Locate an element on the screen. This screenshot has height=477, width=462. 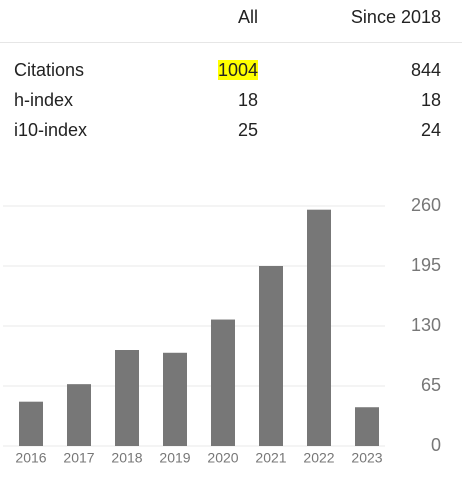
column-header: All is located at coordinates (247, 17).